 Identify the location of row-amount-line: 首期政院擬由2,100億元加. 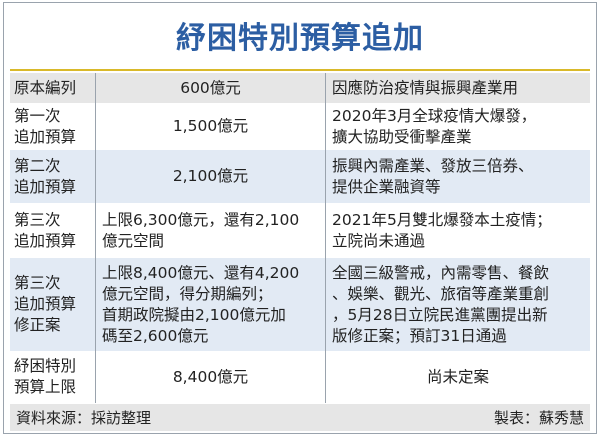
(194, 314).